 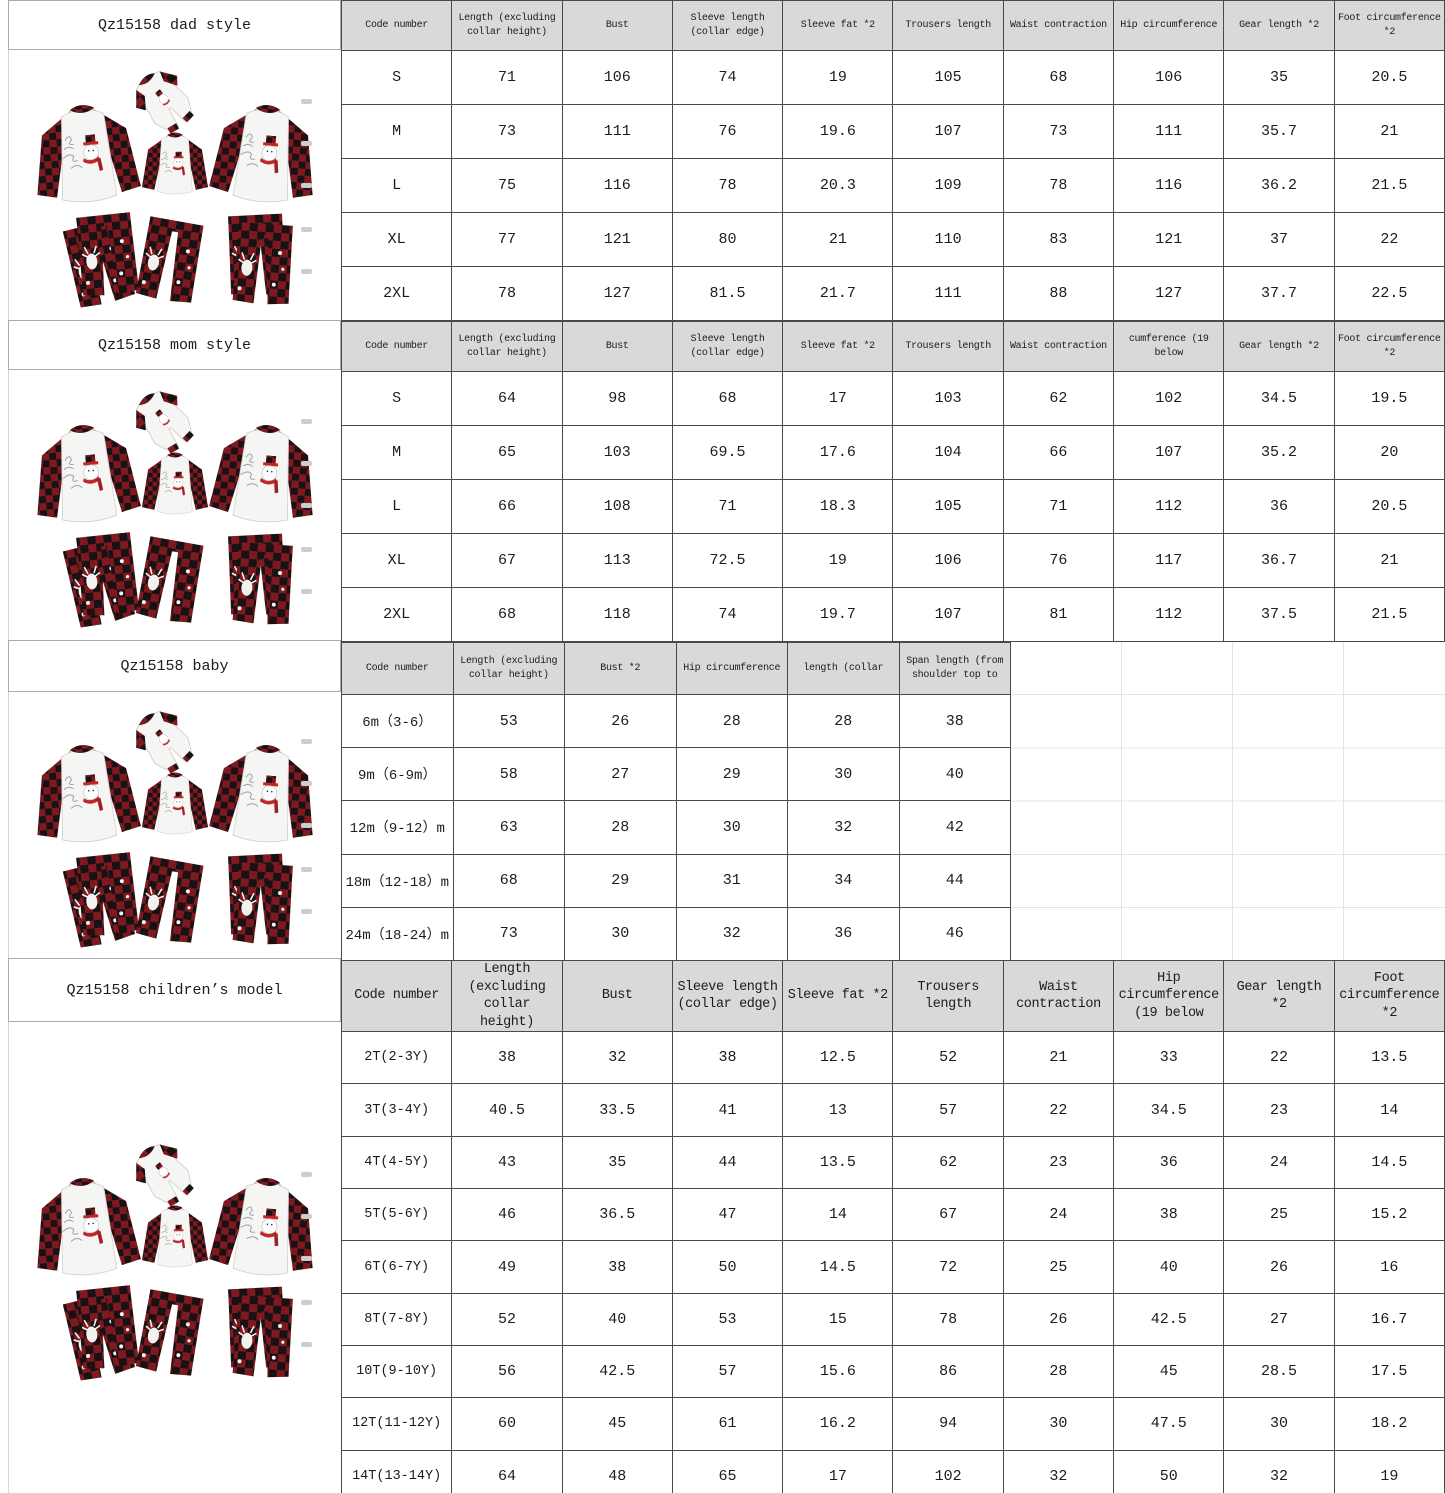 I want to click on table-cell: 12.5, so click(x=838, y=1058).